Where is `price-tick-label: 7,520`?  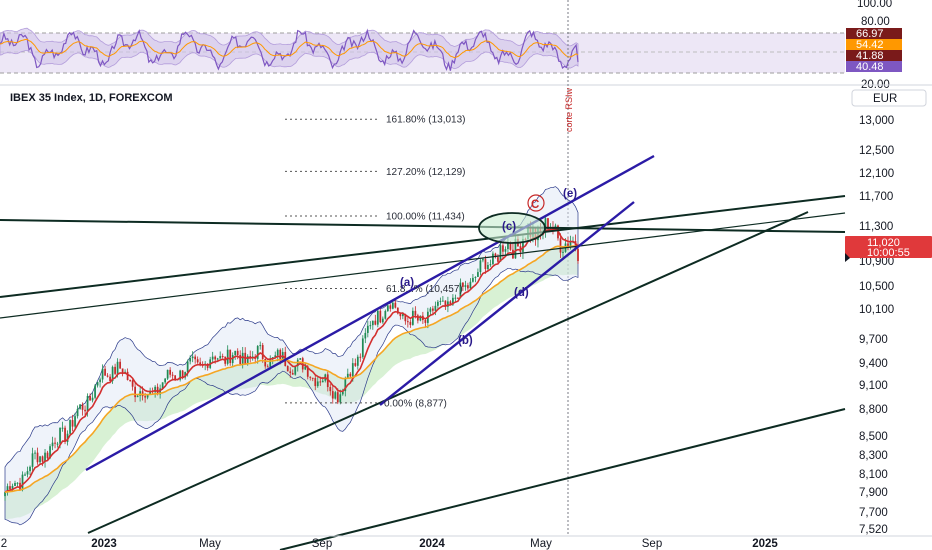
price-tick-label: 7,520 is located at coordinates (873, 530).